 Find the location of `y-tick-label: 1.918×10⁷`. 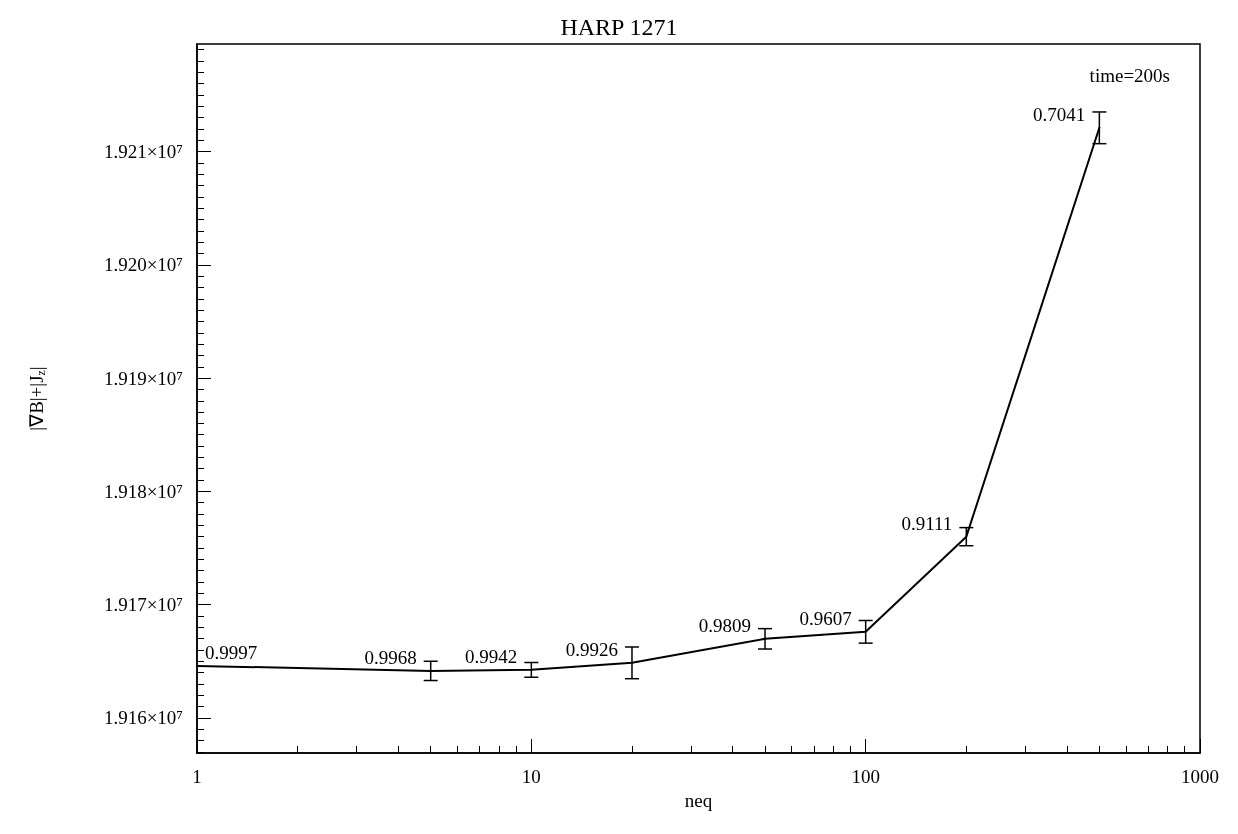

y-tick-label: 1.918×10⁷ is located at coordinates (143, 491).